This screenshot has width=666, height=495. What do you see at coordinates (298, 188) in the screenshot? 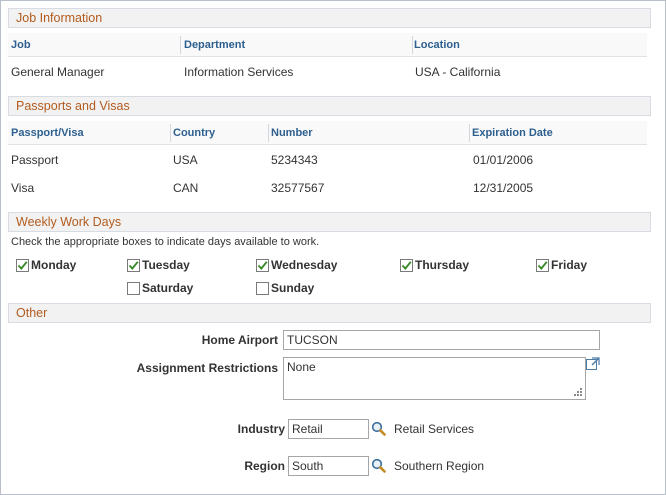
I see `table-row-cell-number: 32577567` at bounding box center [298, 188].